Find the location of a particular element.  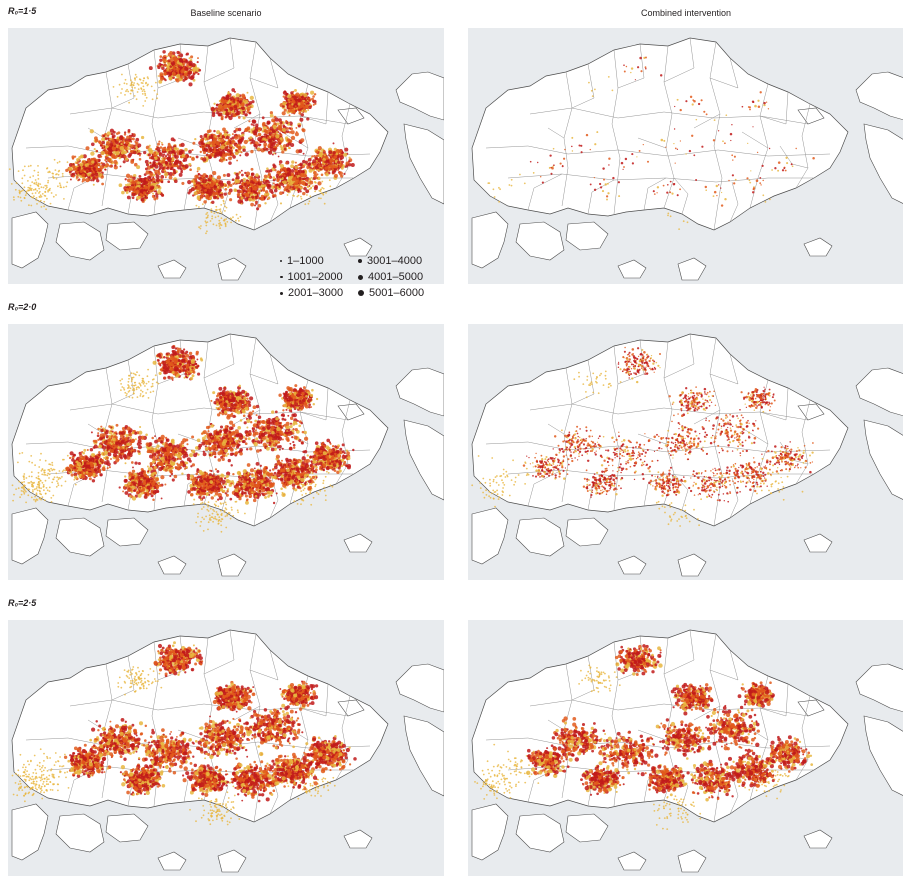

legend-label: 2001–3000 is located at coordinates (316, 293).